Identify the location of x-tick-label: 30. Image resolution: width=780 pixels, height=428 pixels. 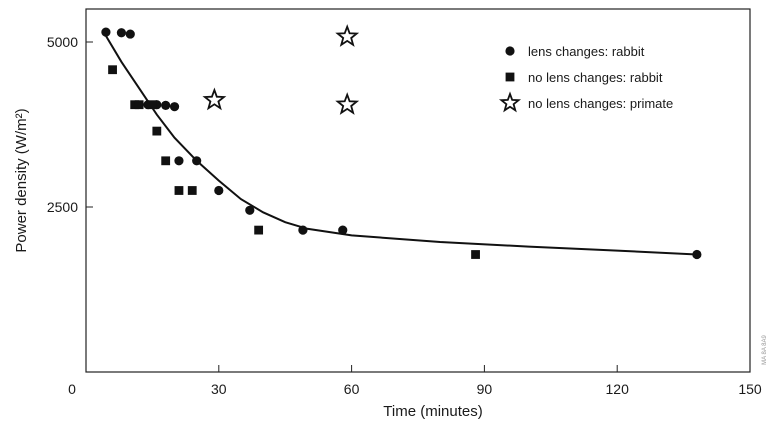
(219, 389).